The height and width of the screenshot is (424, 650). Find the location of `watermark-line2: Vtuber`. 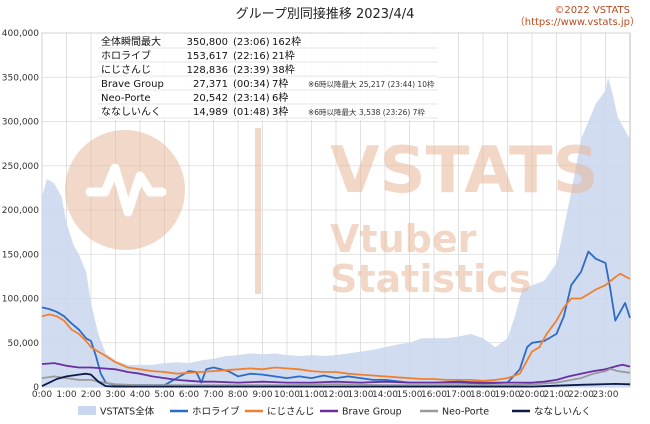

watermark-line2: Vtuber is located at coordinates (403, 239).